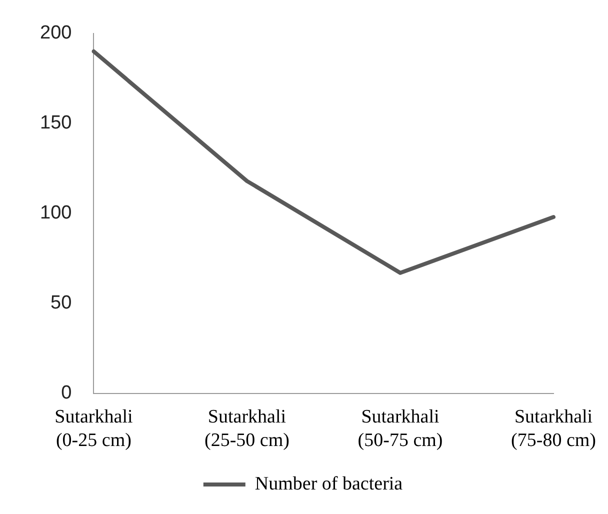 This screenshot has height=514, width=608. I want to click on x-tick-label: Sutarkhali (50-75 cm), so click(400, 429).